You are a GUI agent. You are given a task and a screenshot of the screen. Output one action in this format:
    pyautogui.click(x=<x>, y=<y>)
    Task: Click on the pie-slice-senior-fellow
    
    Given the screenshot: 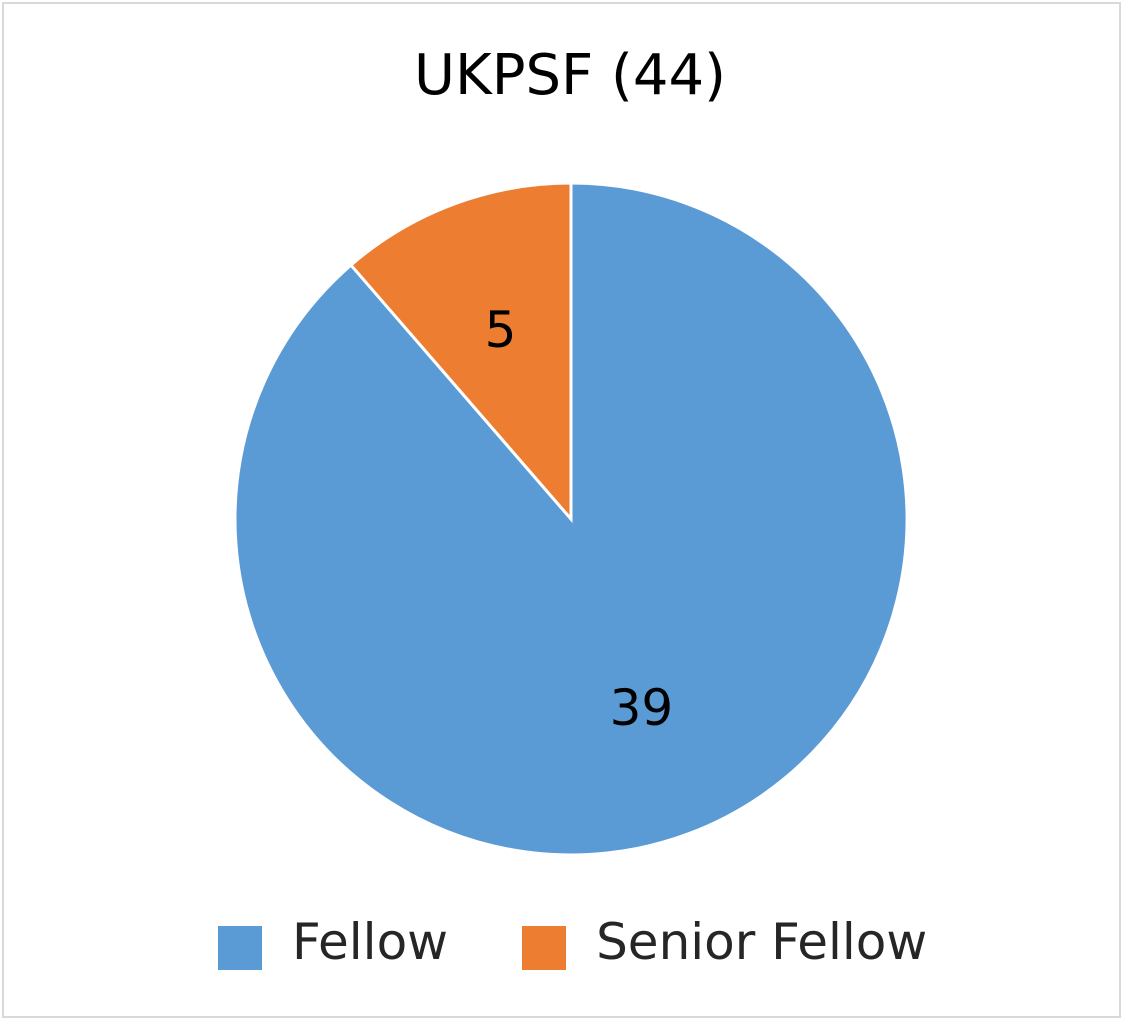 What is the action you would take?
    pyautogui.click(x=460, y=352)
    